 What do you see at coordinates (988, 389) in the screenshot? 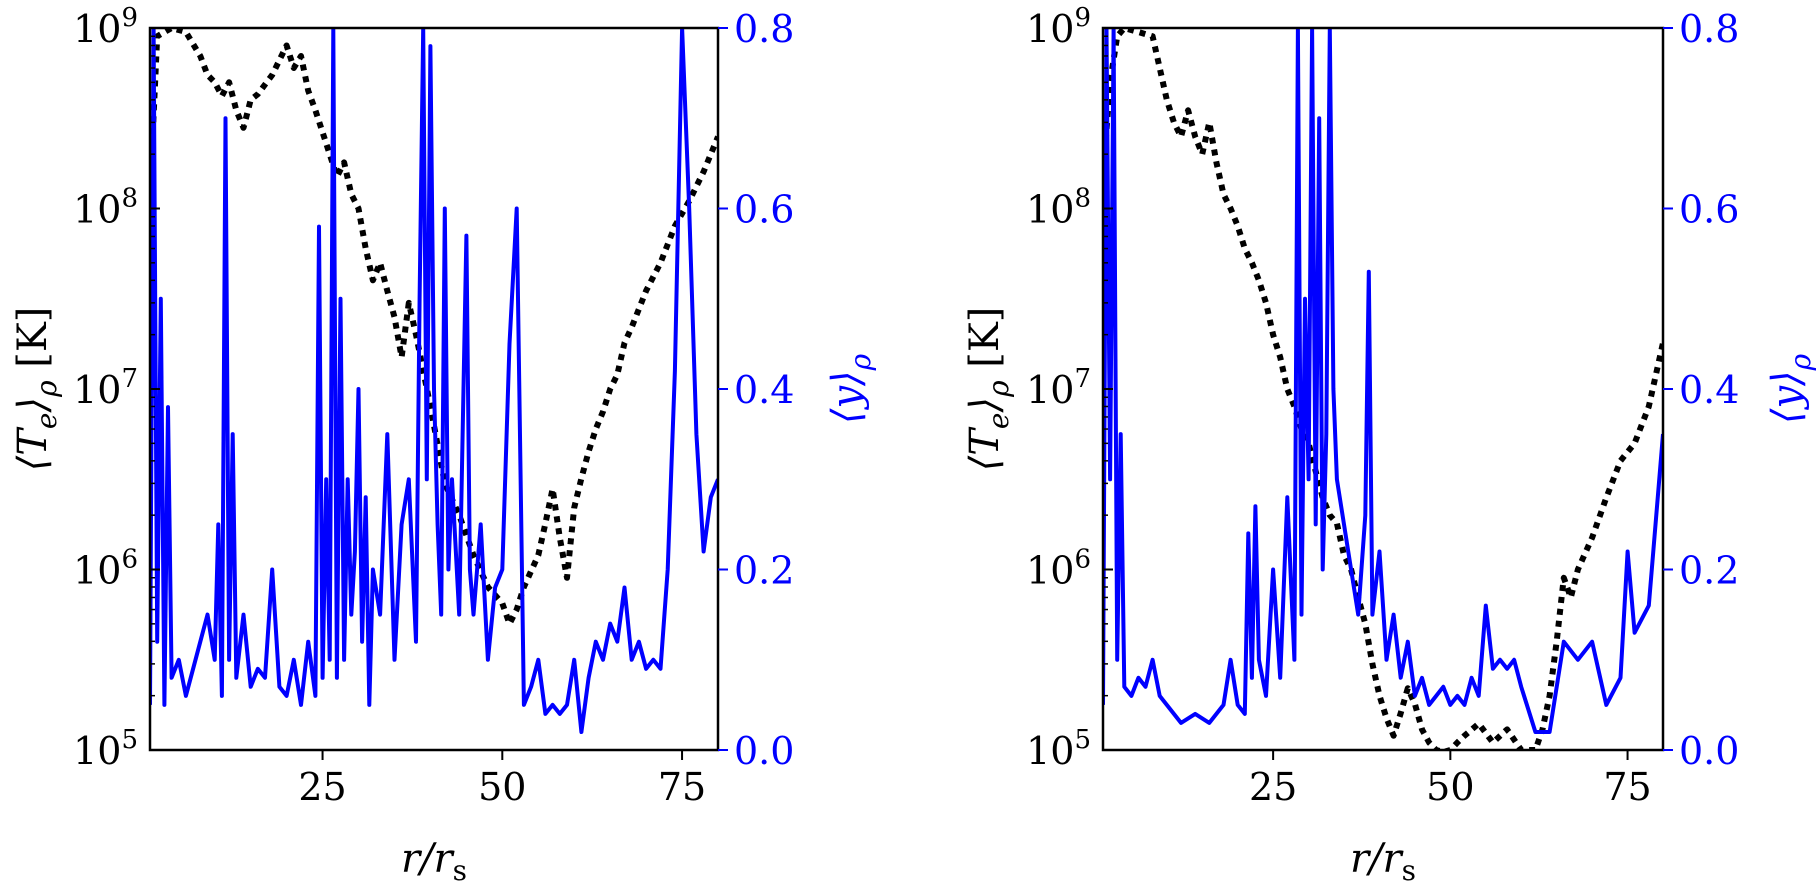
I see `right-y-left-label: ⟨Te⟩ρ [K]` at bounding box center [988, 389].